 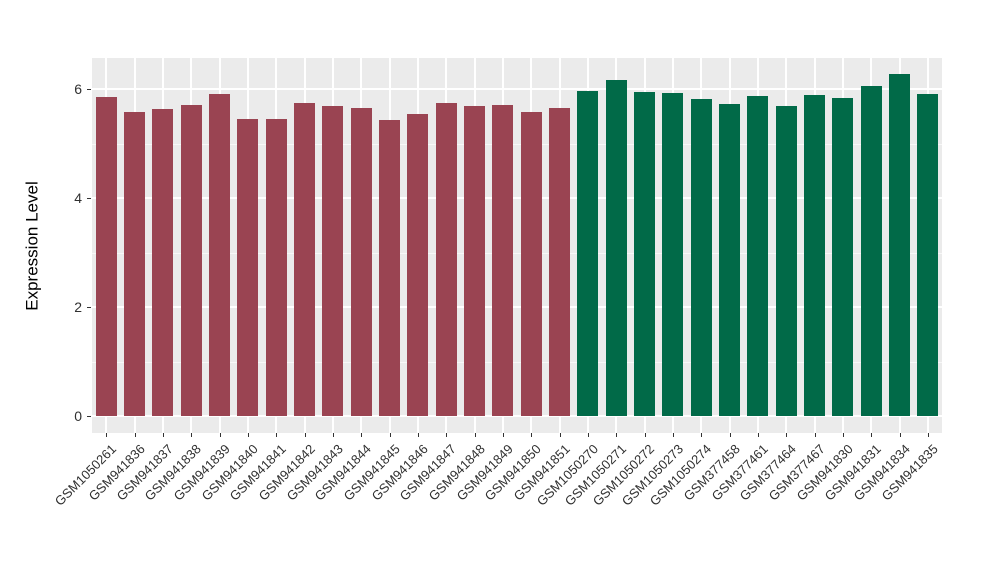 What do you see at coordinates (219, 255) in the screenshot?
I see `bar-GSM941839` at bounding box center [219, 255].